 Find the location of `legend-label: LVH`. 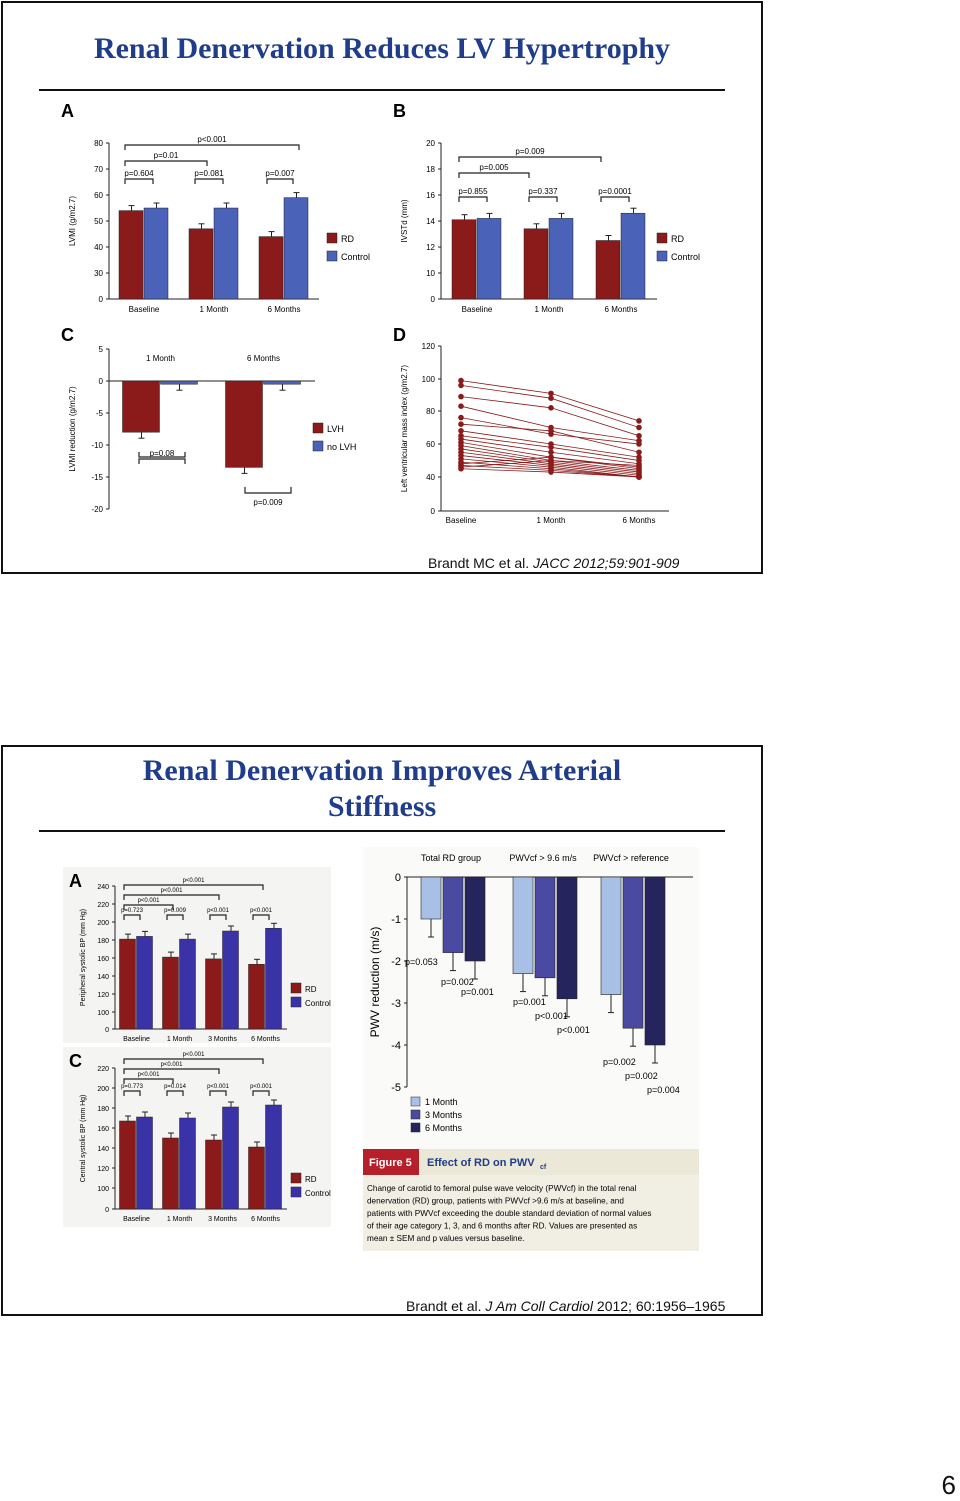

legend-label: LVH is located at coordinates (335, 429).